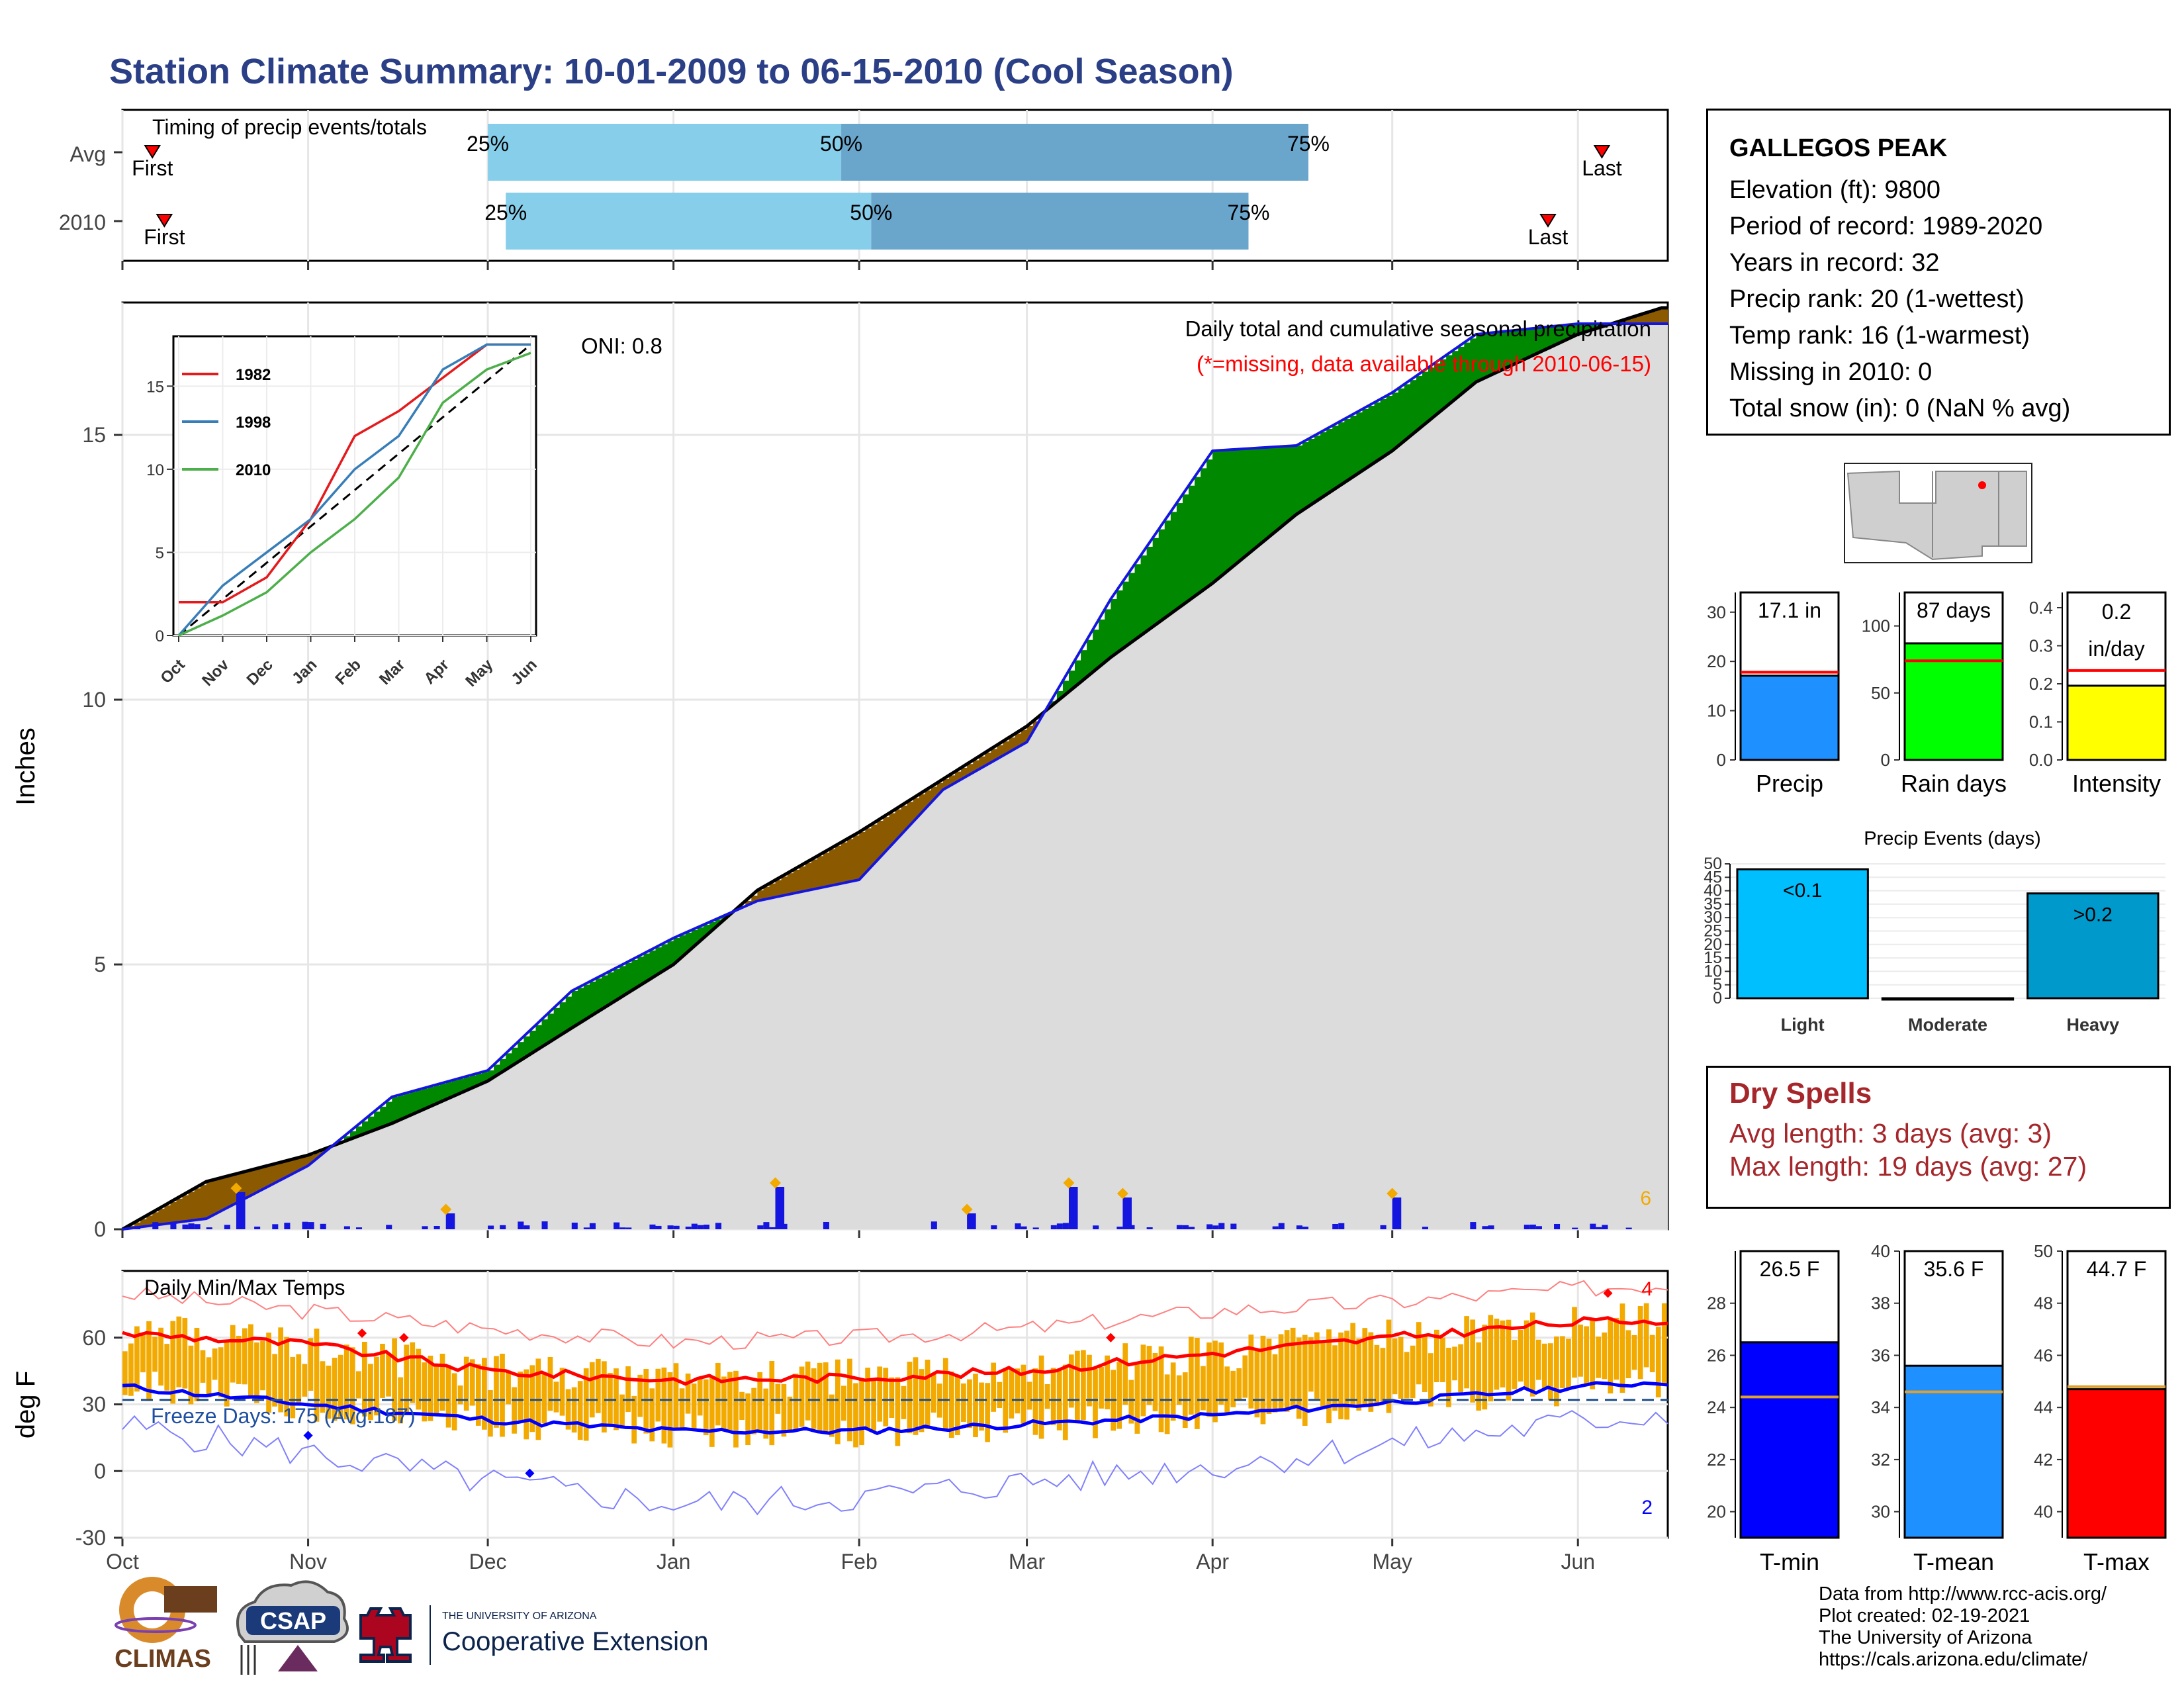 Image resolution: width=2184 pixels, height=1688 pixels. What do you see at coordinates (1548, 221) in the screenshot?
I see `last-marker` at bounding box center [1548, 221].